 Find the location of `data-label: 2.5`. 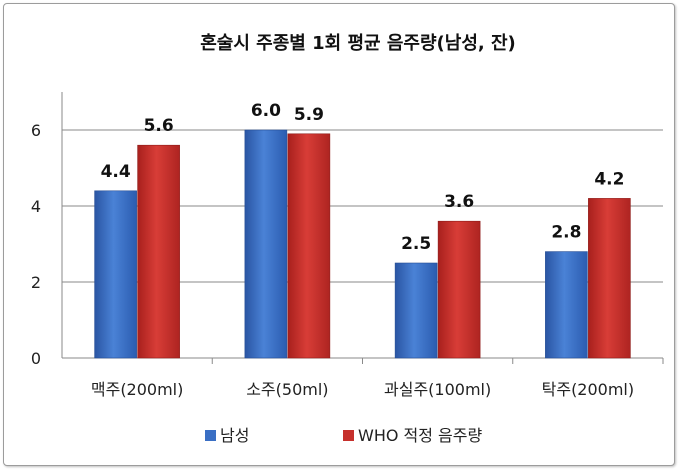

data-label: 2.5 is located at coordinates (416, 244).